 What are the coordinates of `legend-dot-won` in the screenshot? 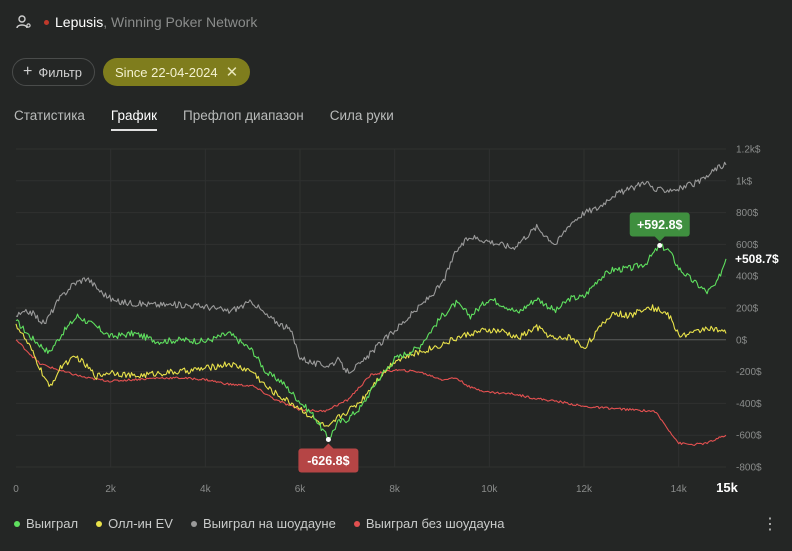 It's located at (17, 523).